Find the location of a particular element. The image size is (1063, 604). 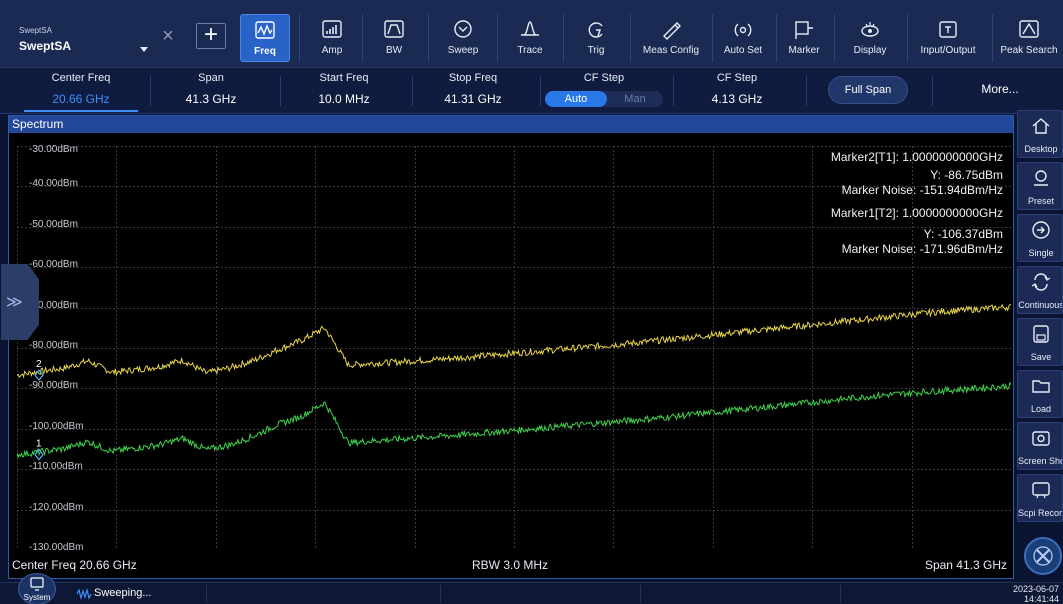

marker2-symbol is located at coordinates (39, 375).